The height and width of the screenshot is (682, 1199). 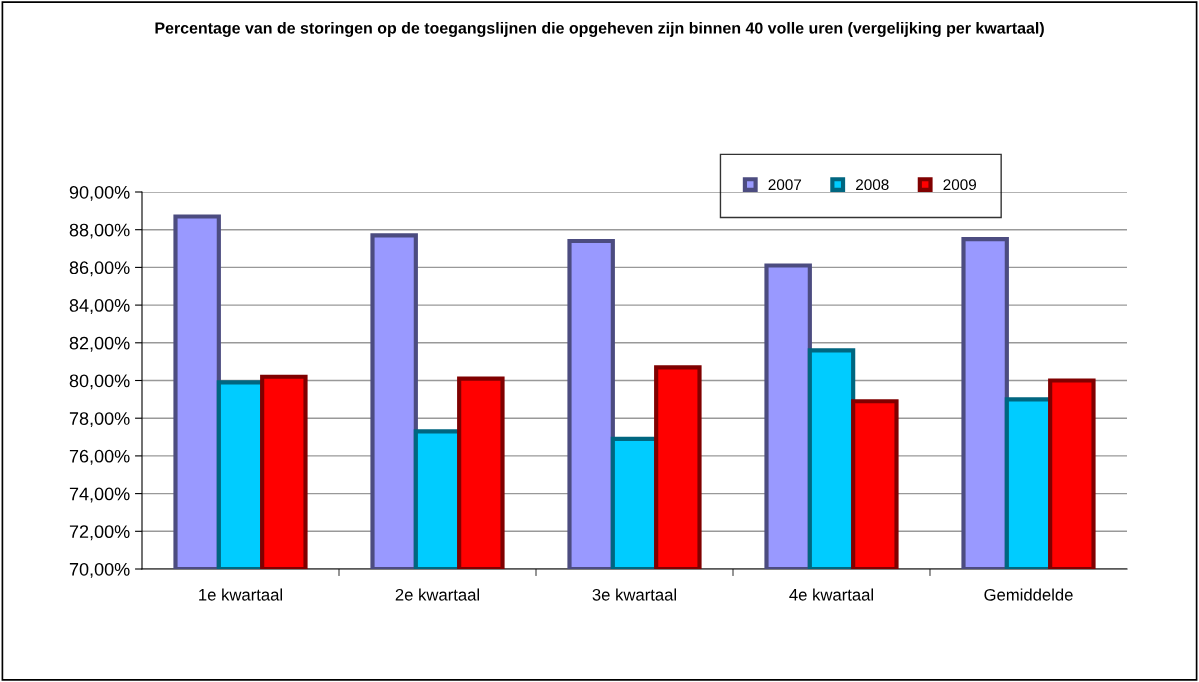 I want to click on y-tick-label: 82,00%, so click(x=99, y=344).